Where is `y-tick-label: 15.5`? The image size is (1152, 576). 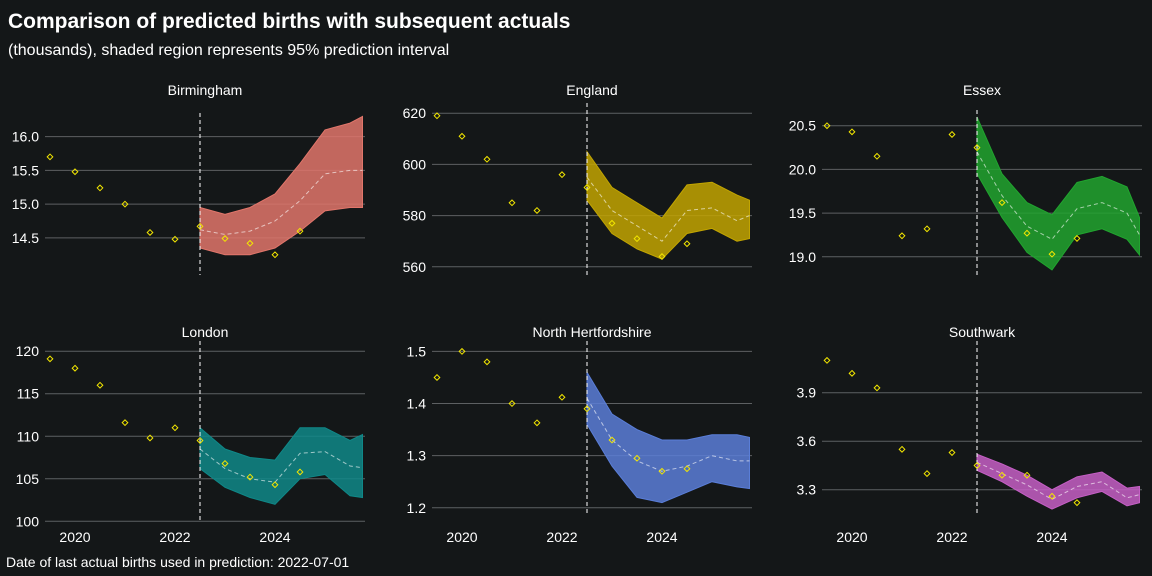 y-tick-label: 15.5 is located at coordinates (25, 170).